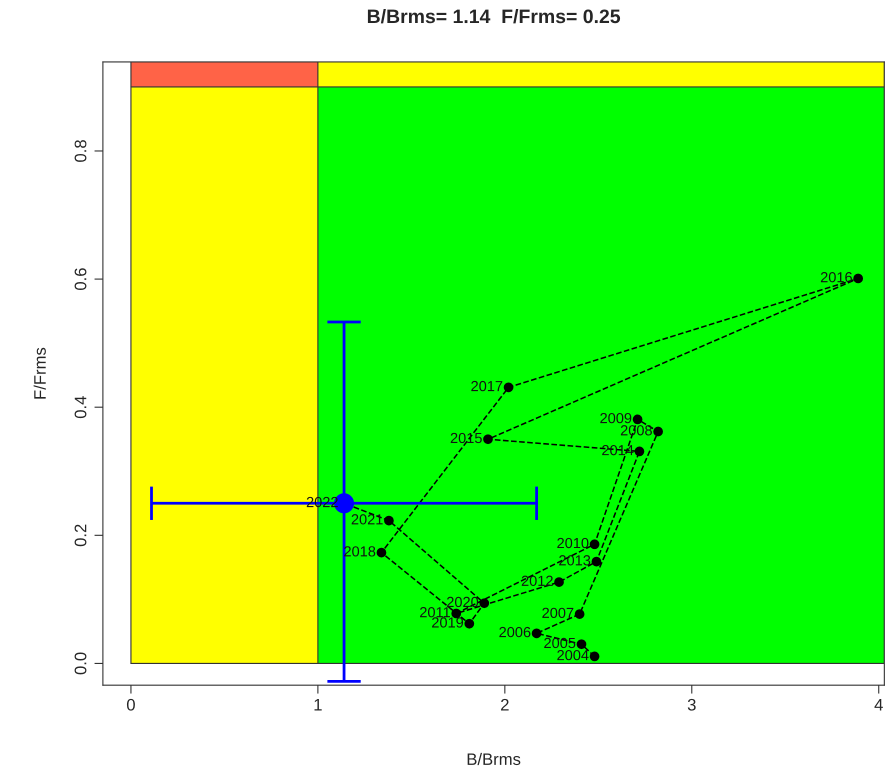  Describe the element at coordinates (494, 759) in the screenshot. I see `x-axis-title: B/Brms` at that location.